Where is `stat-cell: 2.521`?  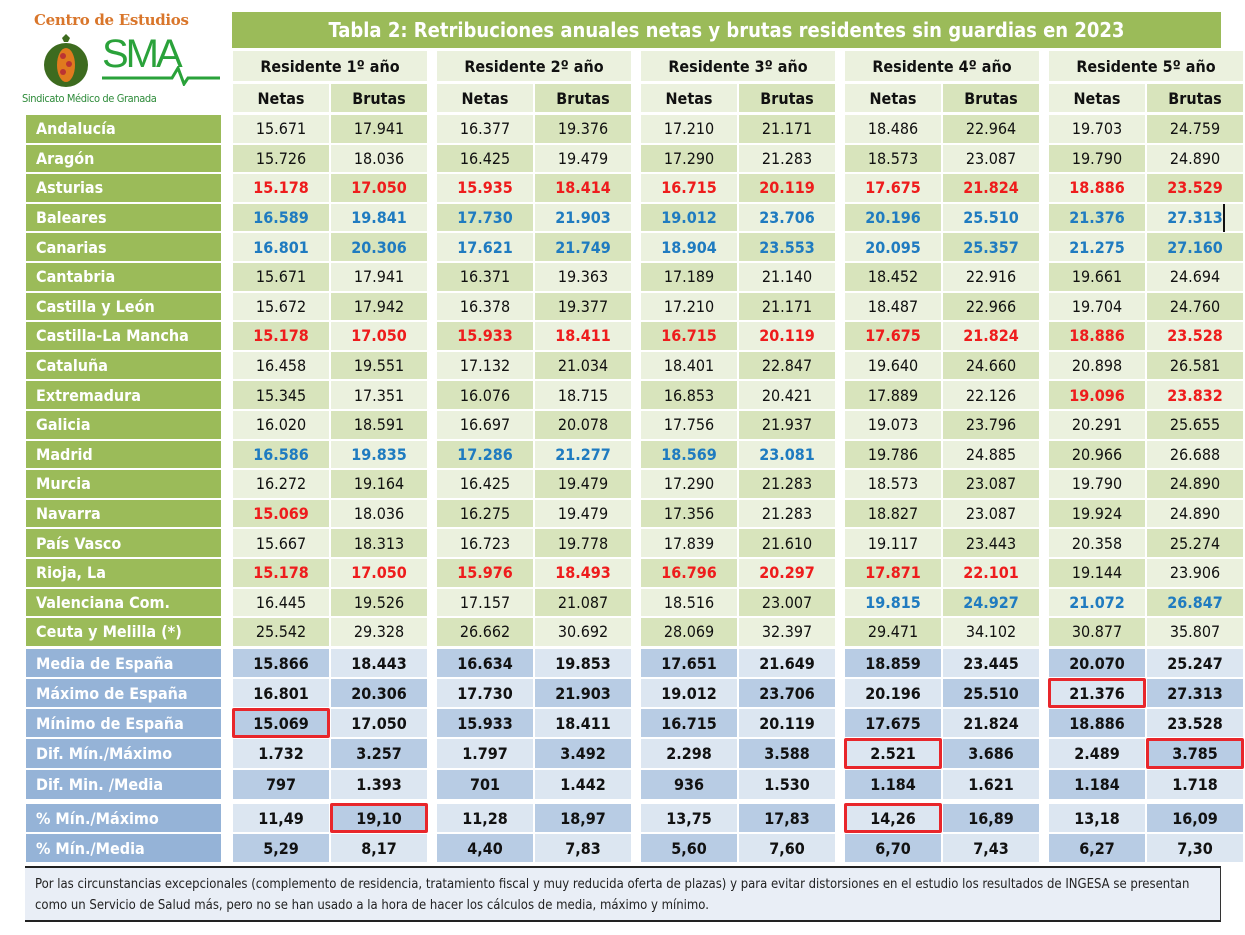
stat-cell: 2.521 is located at coordinates (893, 753).